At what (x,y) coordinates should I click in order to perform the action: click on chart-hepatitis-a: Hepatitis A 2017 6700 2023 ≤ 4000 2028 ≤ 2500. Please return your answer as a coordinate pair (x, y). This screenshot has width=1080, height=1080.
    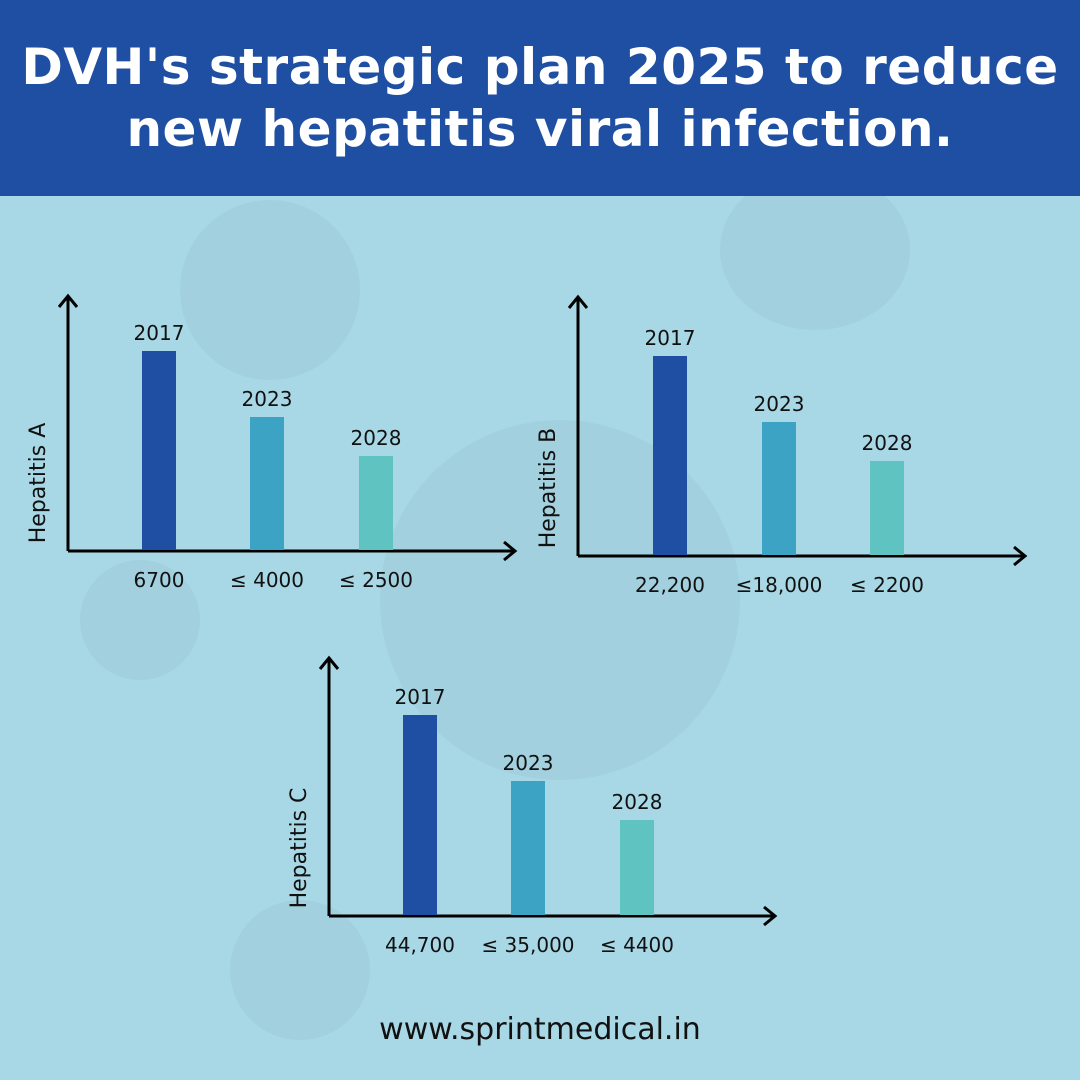
    Looking at the image, I should click on (272, 442).